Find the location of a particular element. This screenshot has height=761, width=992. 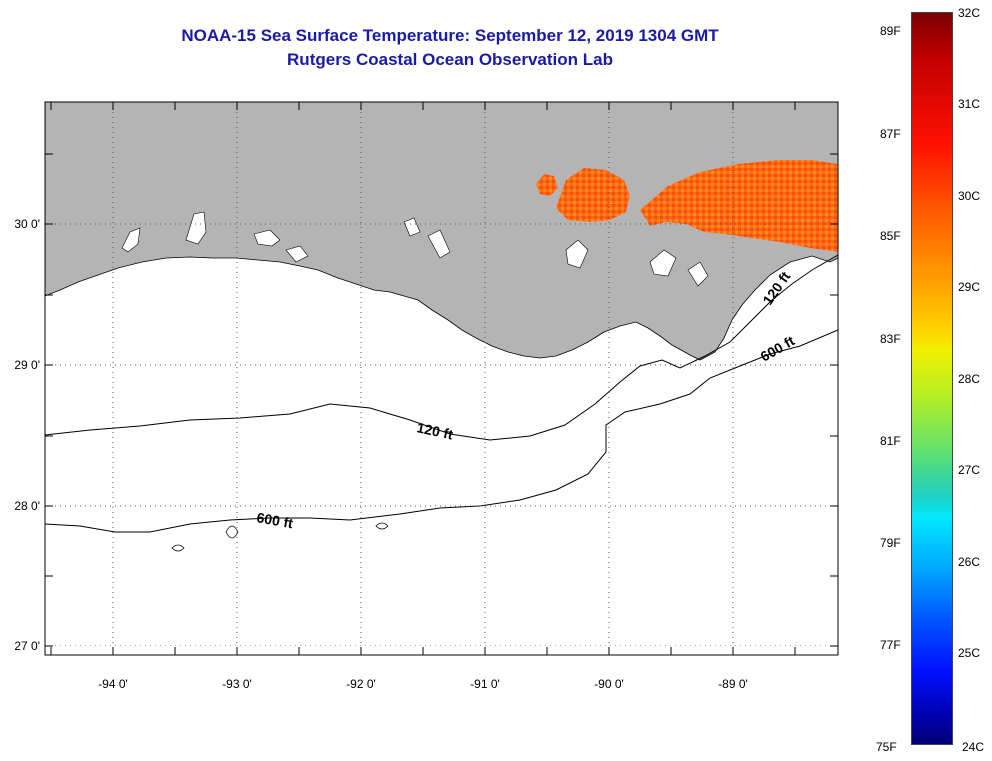

colorbar-f-label: 83F is located at coordinates (890, 339).